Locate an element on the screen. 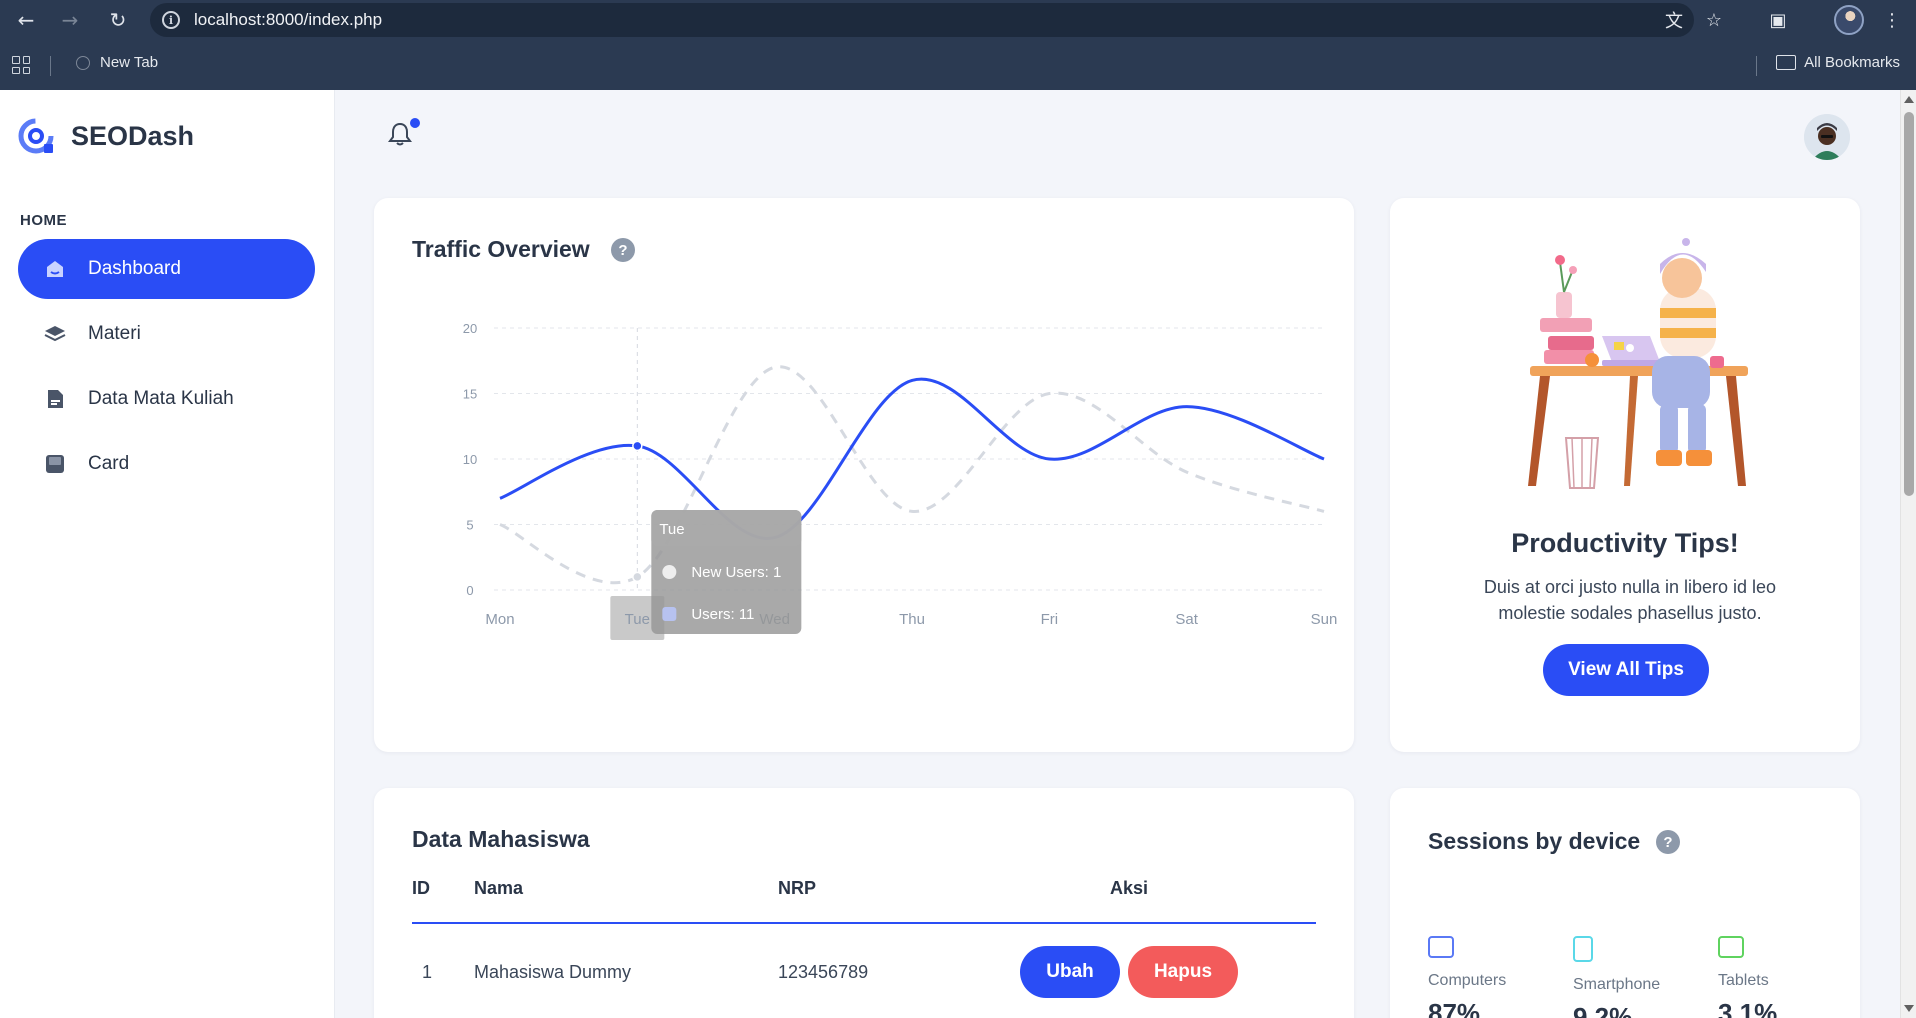  address-bar: i localhost:8000/index.php is located at coordinates (922, 20).